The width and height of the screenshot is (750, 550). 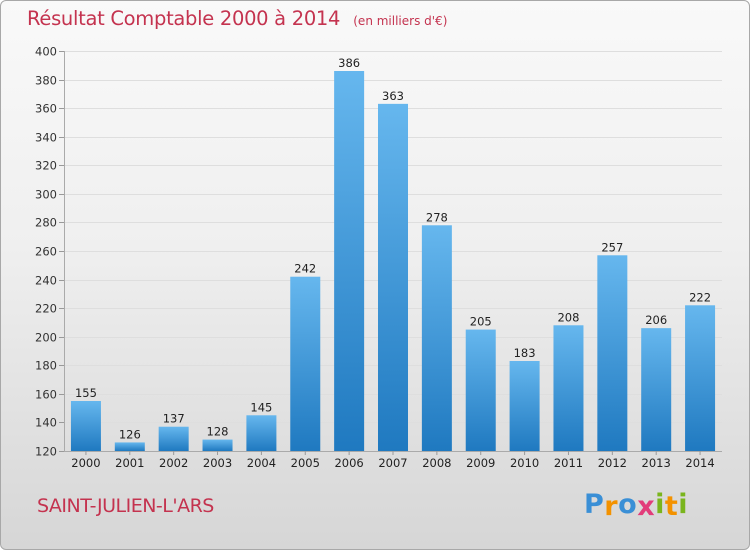 What do you see at coordinates (46, 52) in the screenshot?
I see `ytick-label-400: 400` at bounding box center [46, 52].